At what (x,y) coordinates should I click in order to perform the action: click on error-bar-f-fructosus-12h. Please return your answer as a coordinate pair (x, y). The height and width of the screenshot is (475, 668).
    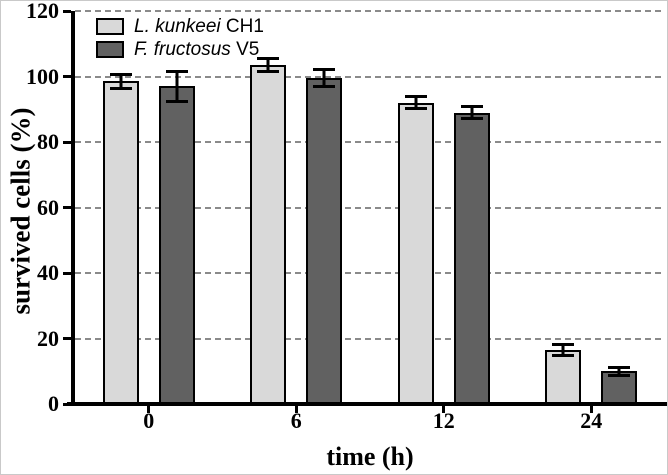
    Looking at the image, I should click on (471, 112).